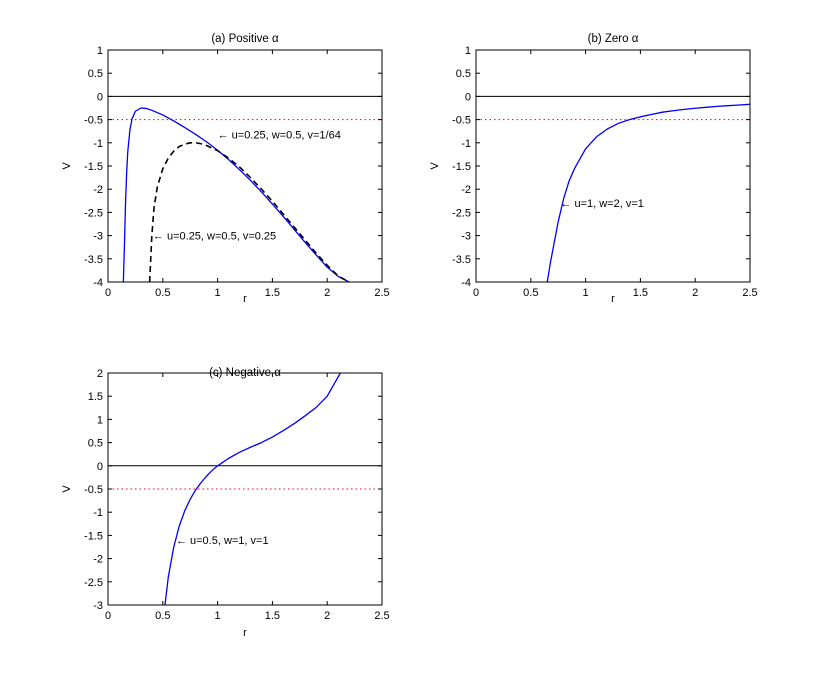 The width and height of the screenshot is (830, 678). What do you see at coordinates (214, 237) in the screenshot?
I see `curve-annotation: ← u=0.25, w=0.5, v=0.25` at bounding box center [214, 237].